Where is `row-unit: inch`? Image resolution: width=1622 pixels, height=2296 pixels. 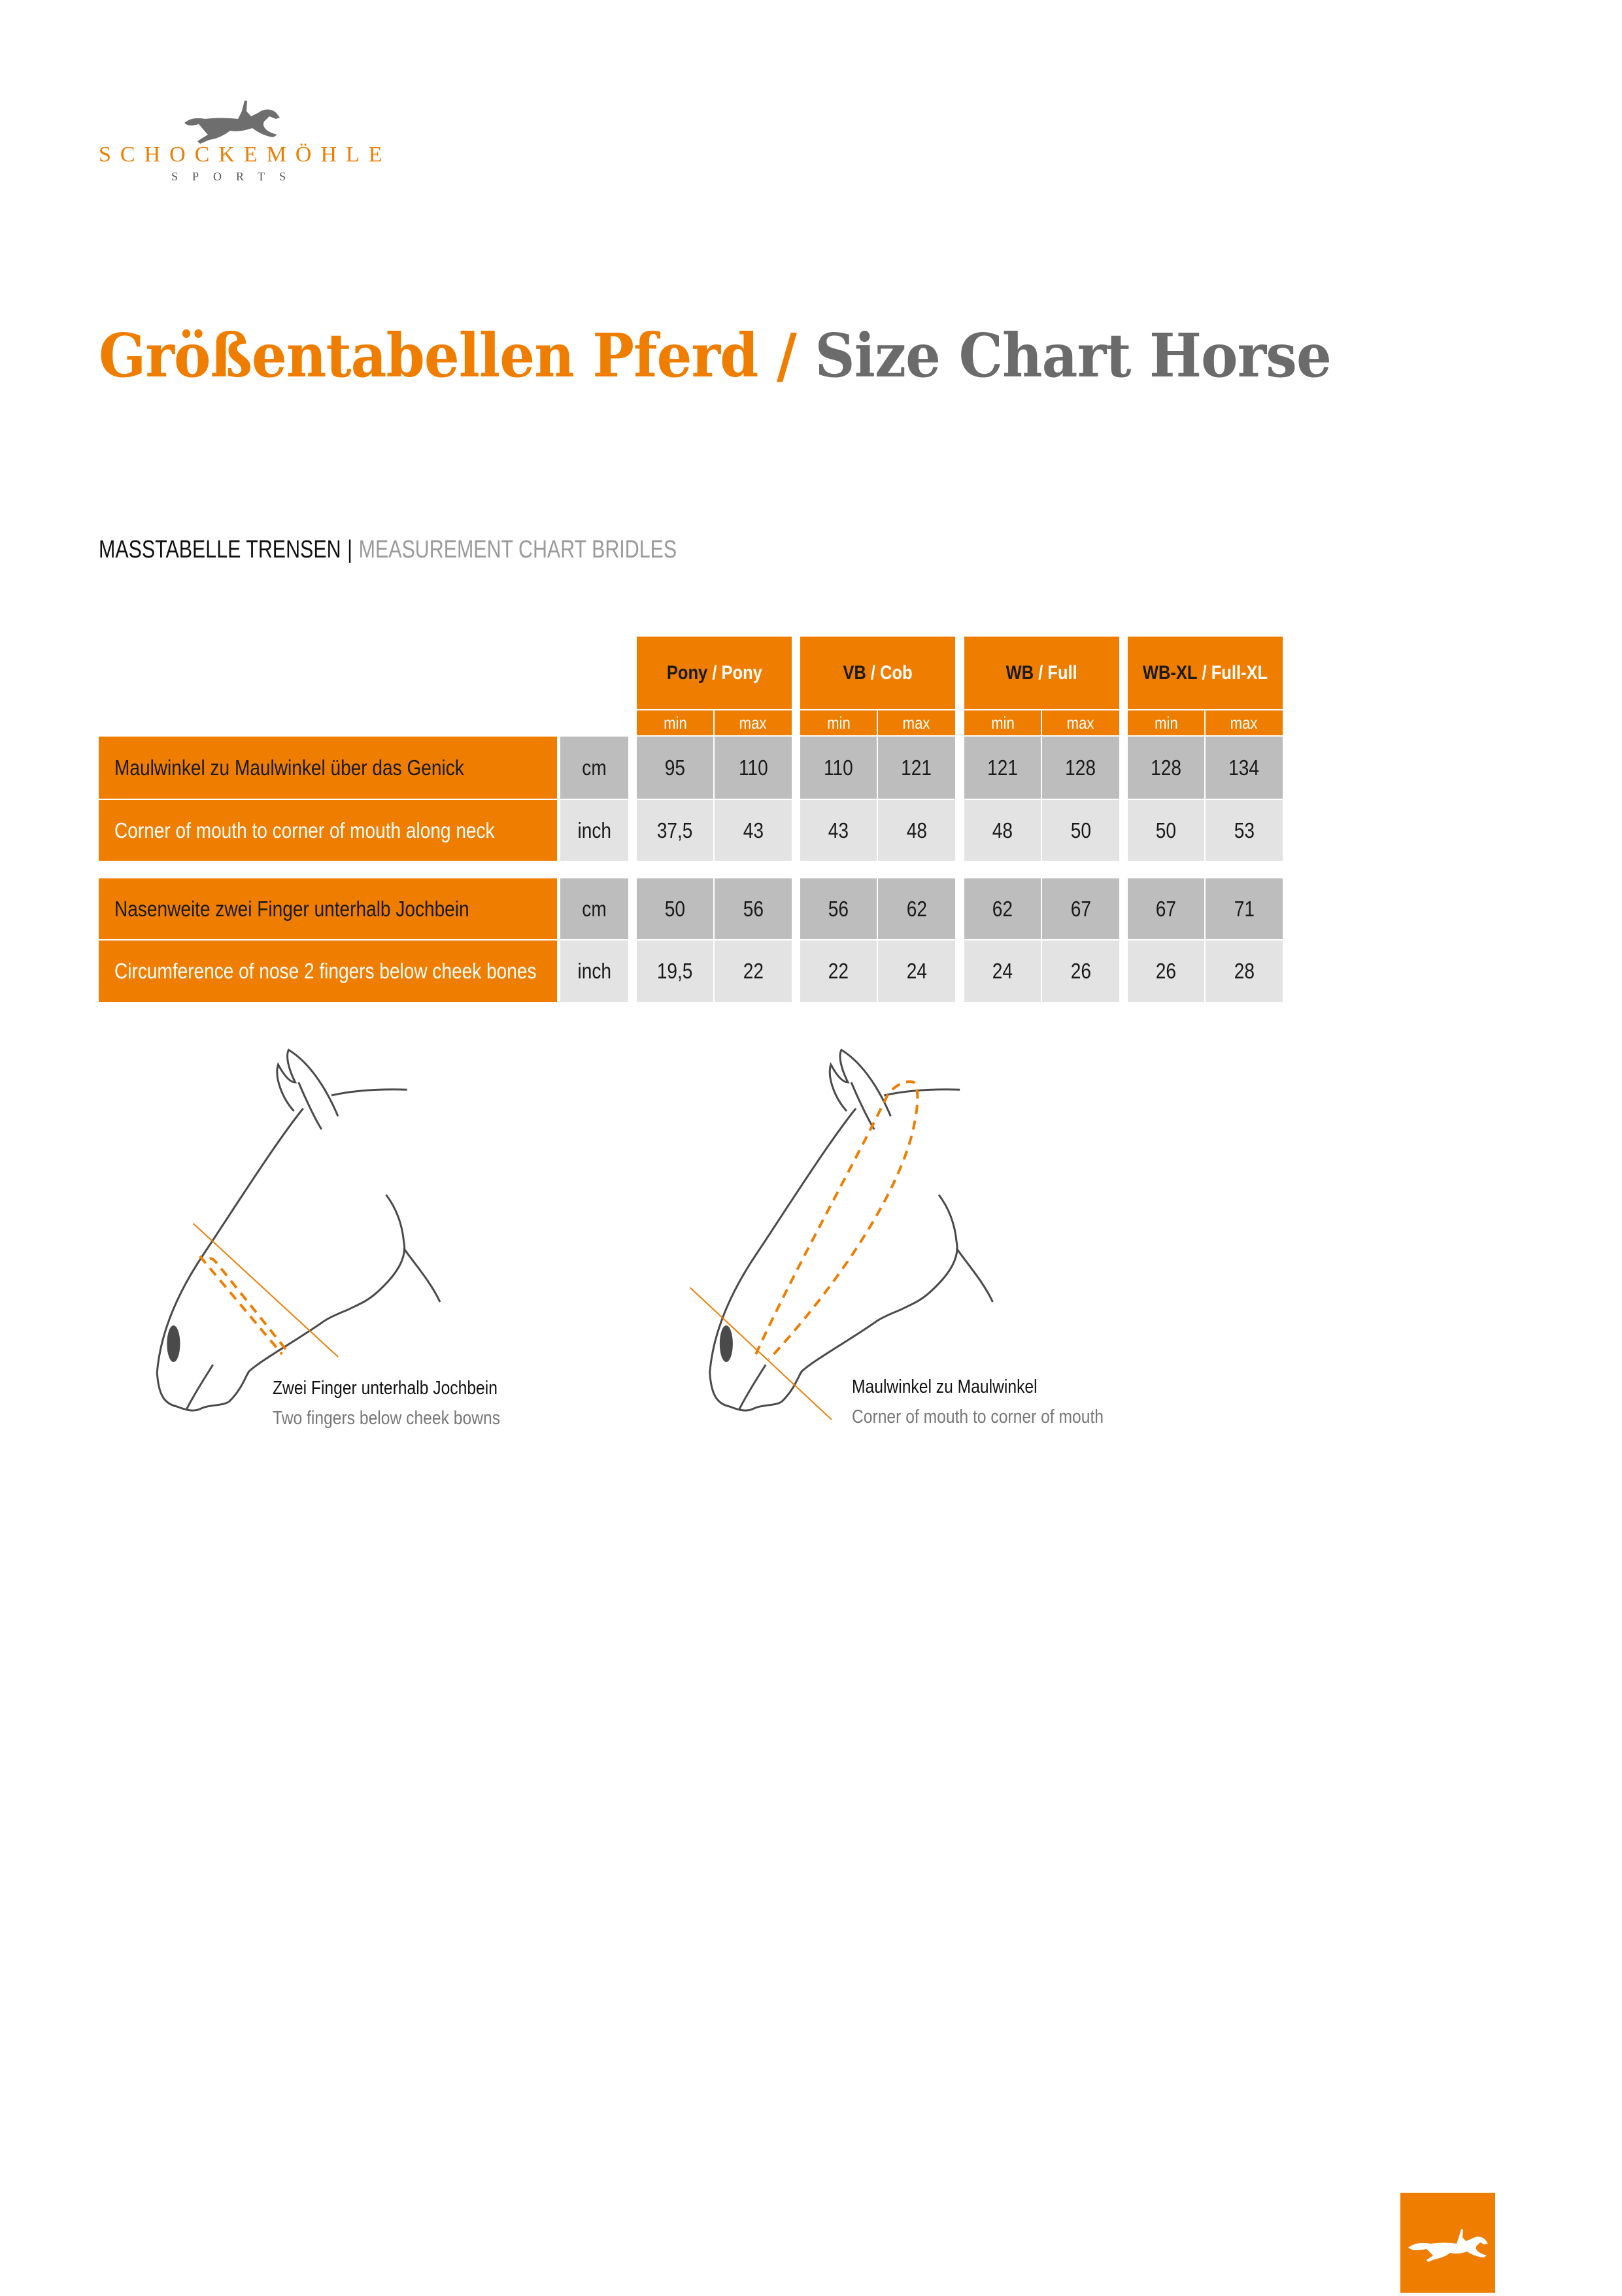 row-unit: inch is located at coordinates (594, 830).